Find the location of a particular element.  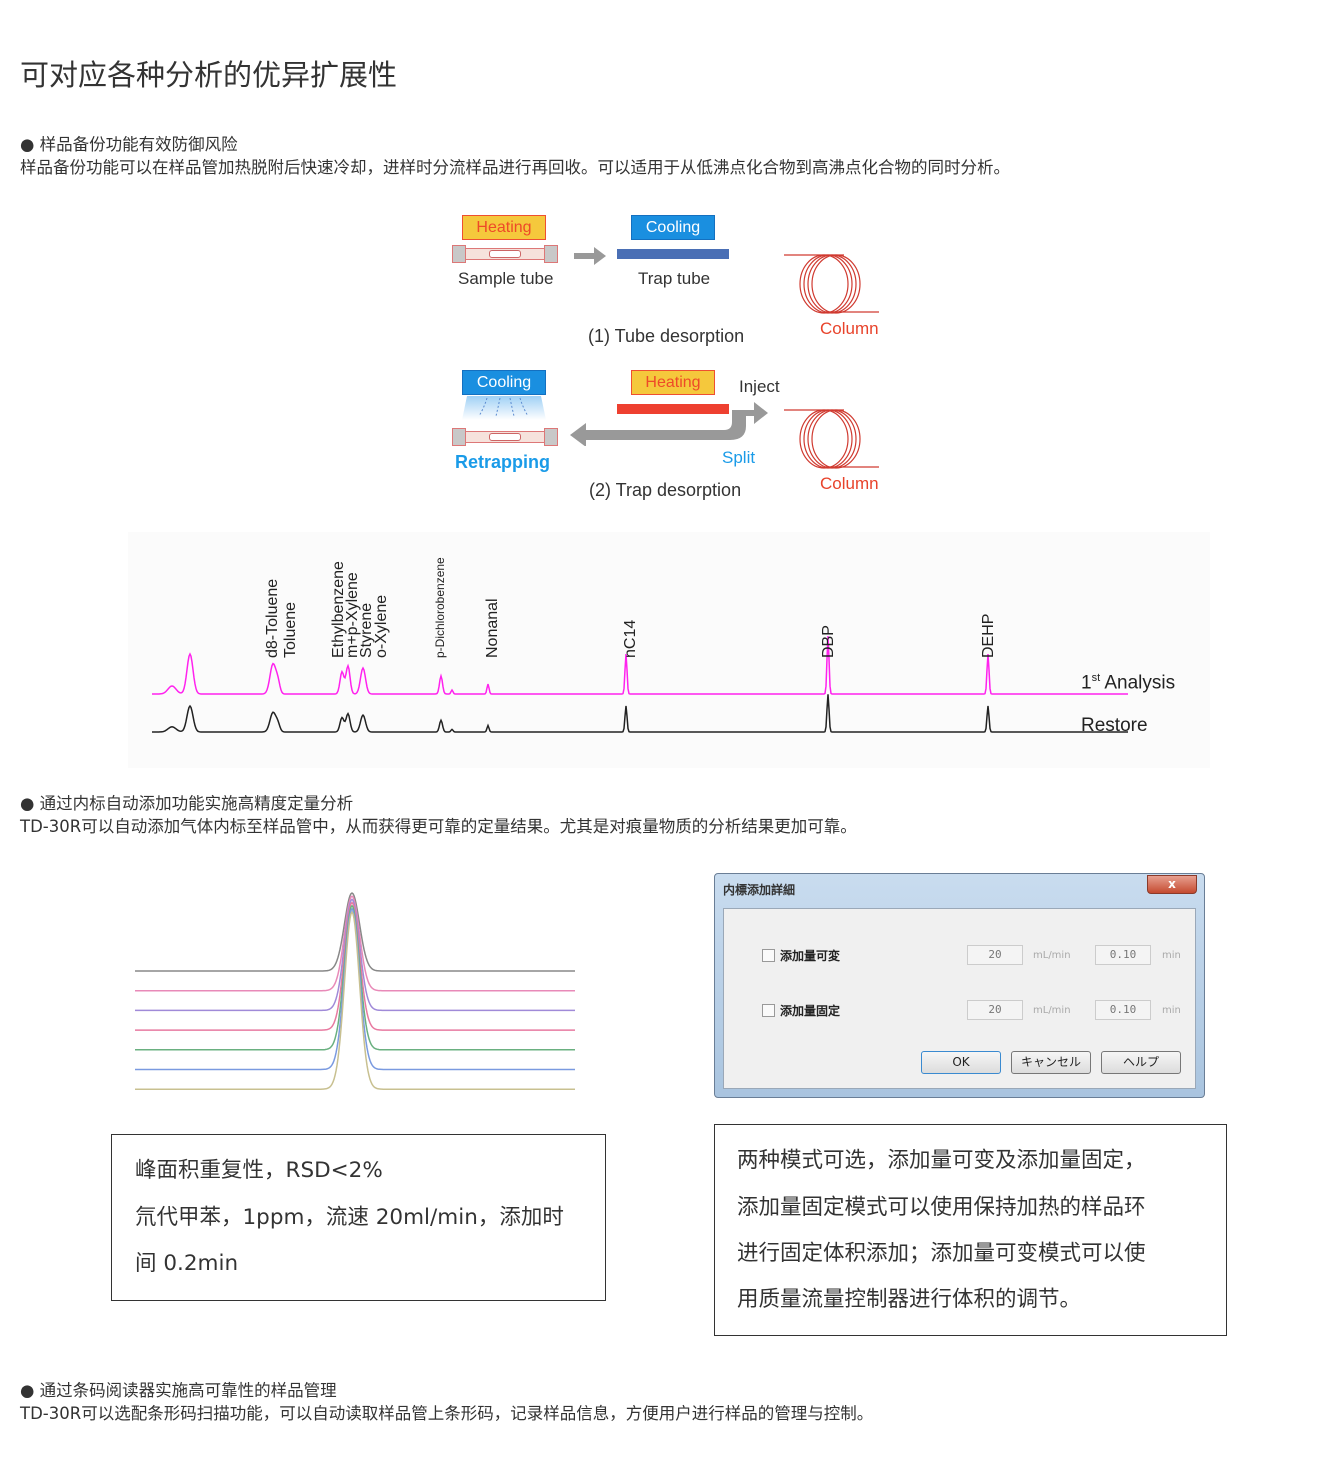

trace-1st-analysis is located at coordinates (640, 665).